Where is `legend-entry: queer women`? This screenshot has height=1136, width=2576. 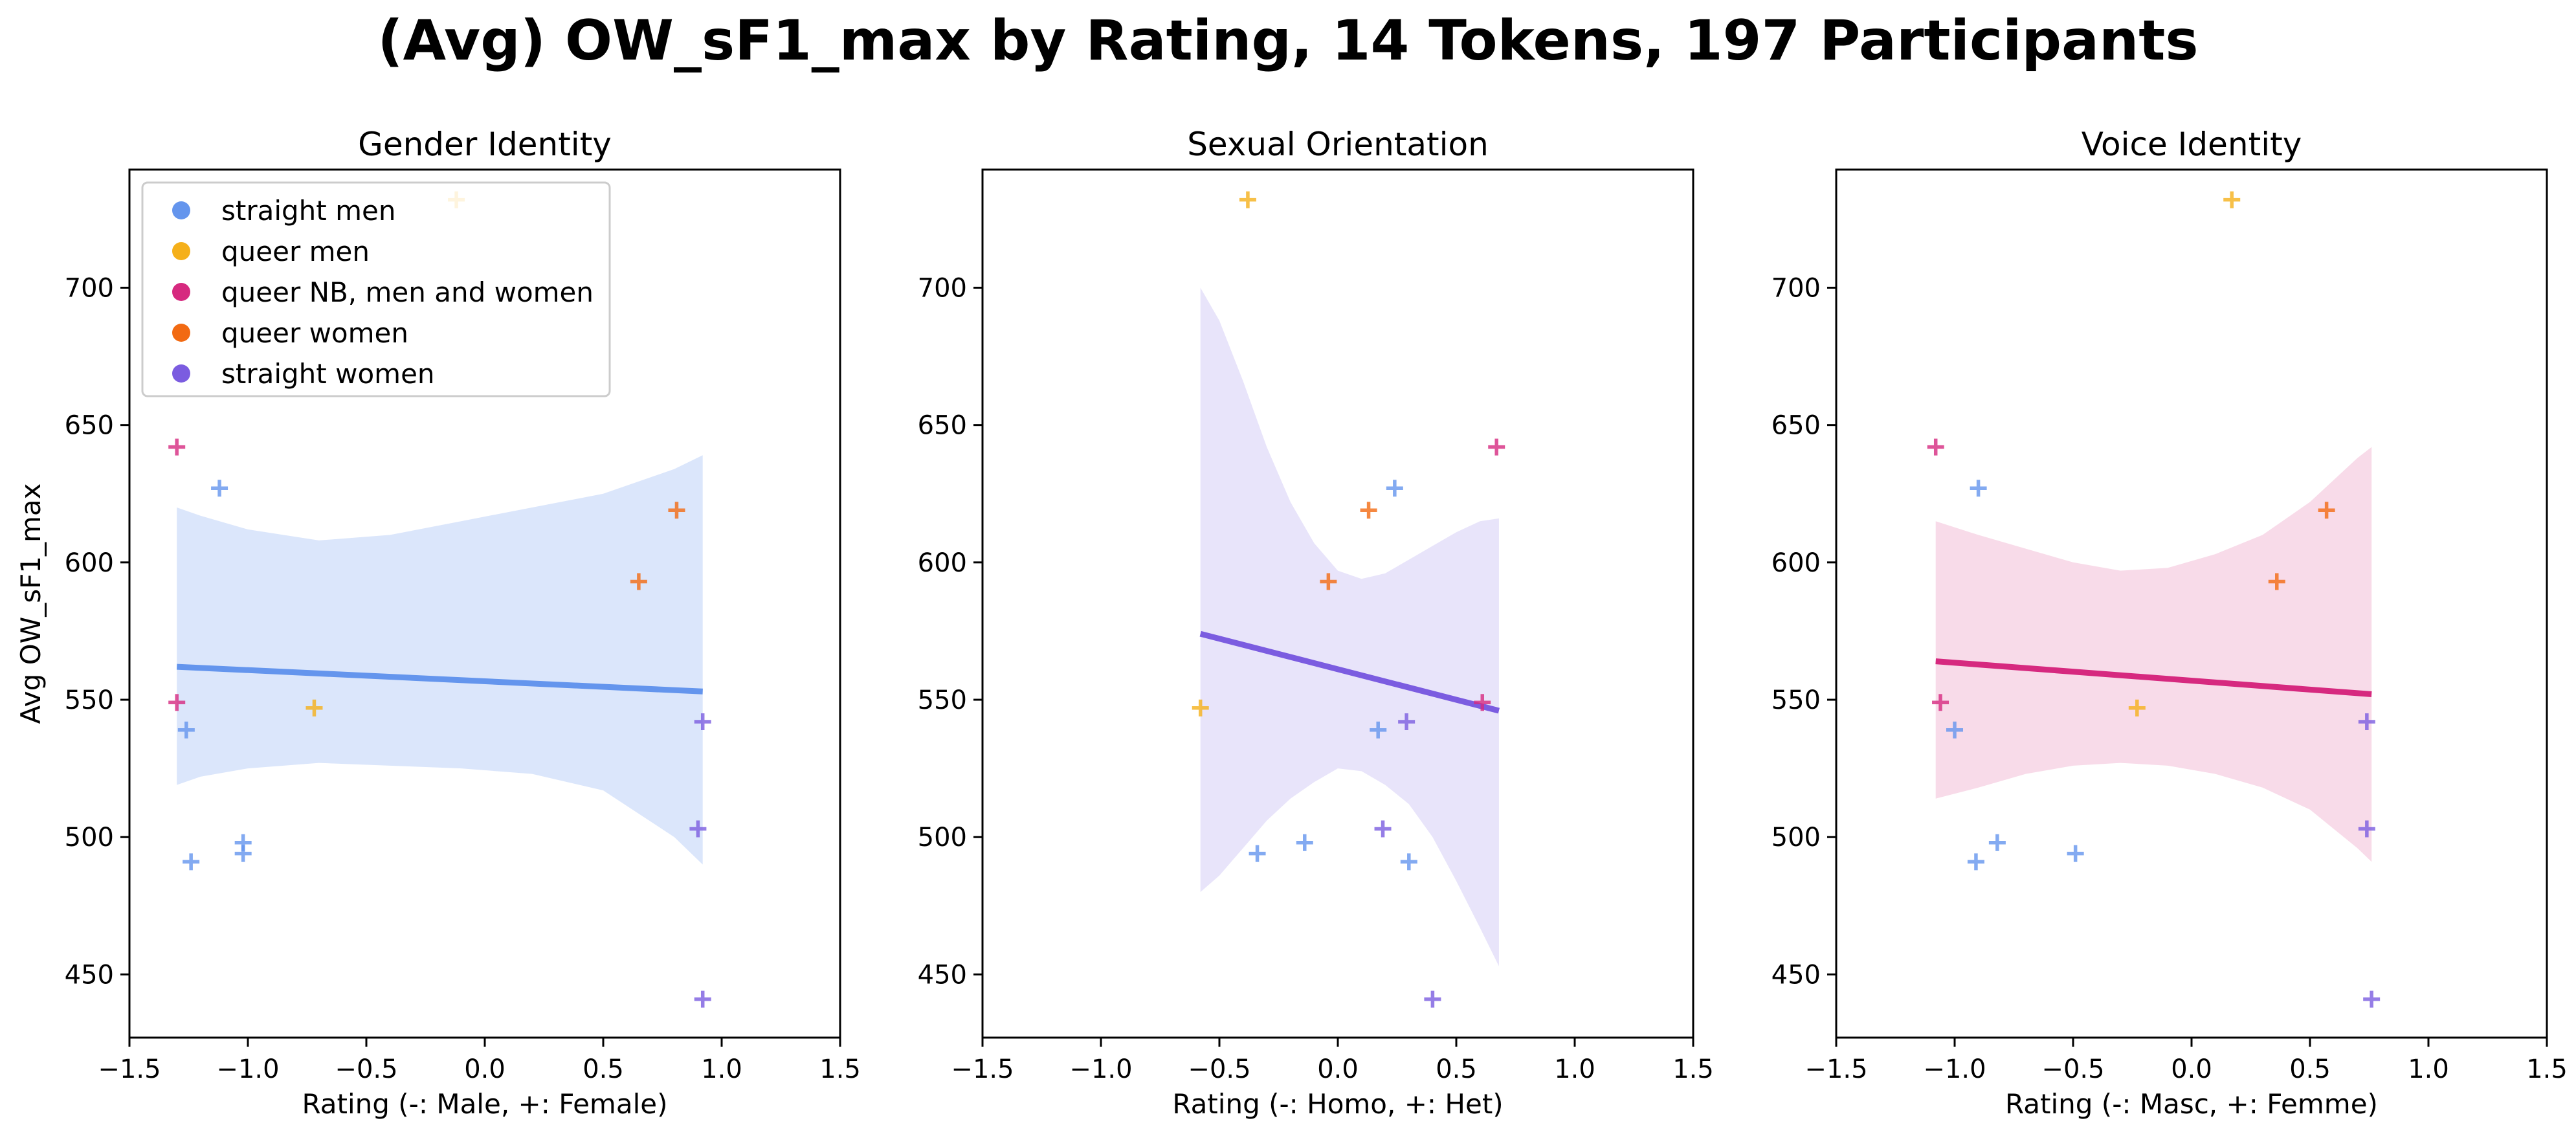
legend-entry: queer women is located at coordinates (314, 333).